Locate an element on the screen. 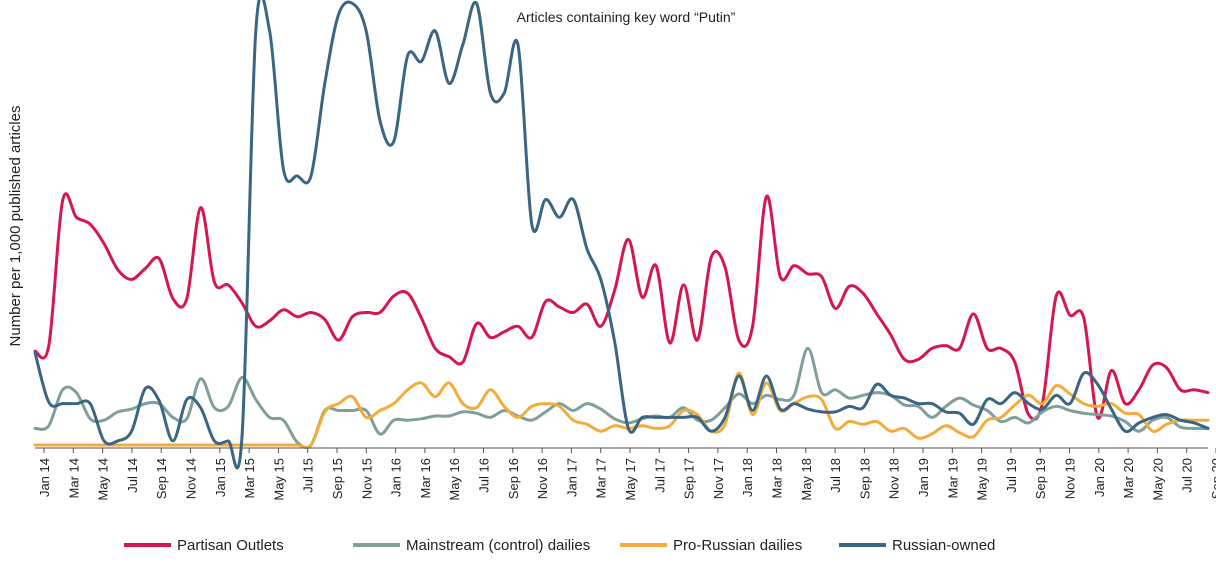 The height and width of the screenshot is (569, 1216). x-tick-label: Mar 18 is located at coordinates (777, 478).